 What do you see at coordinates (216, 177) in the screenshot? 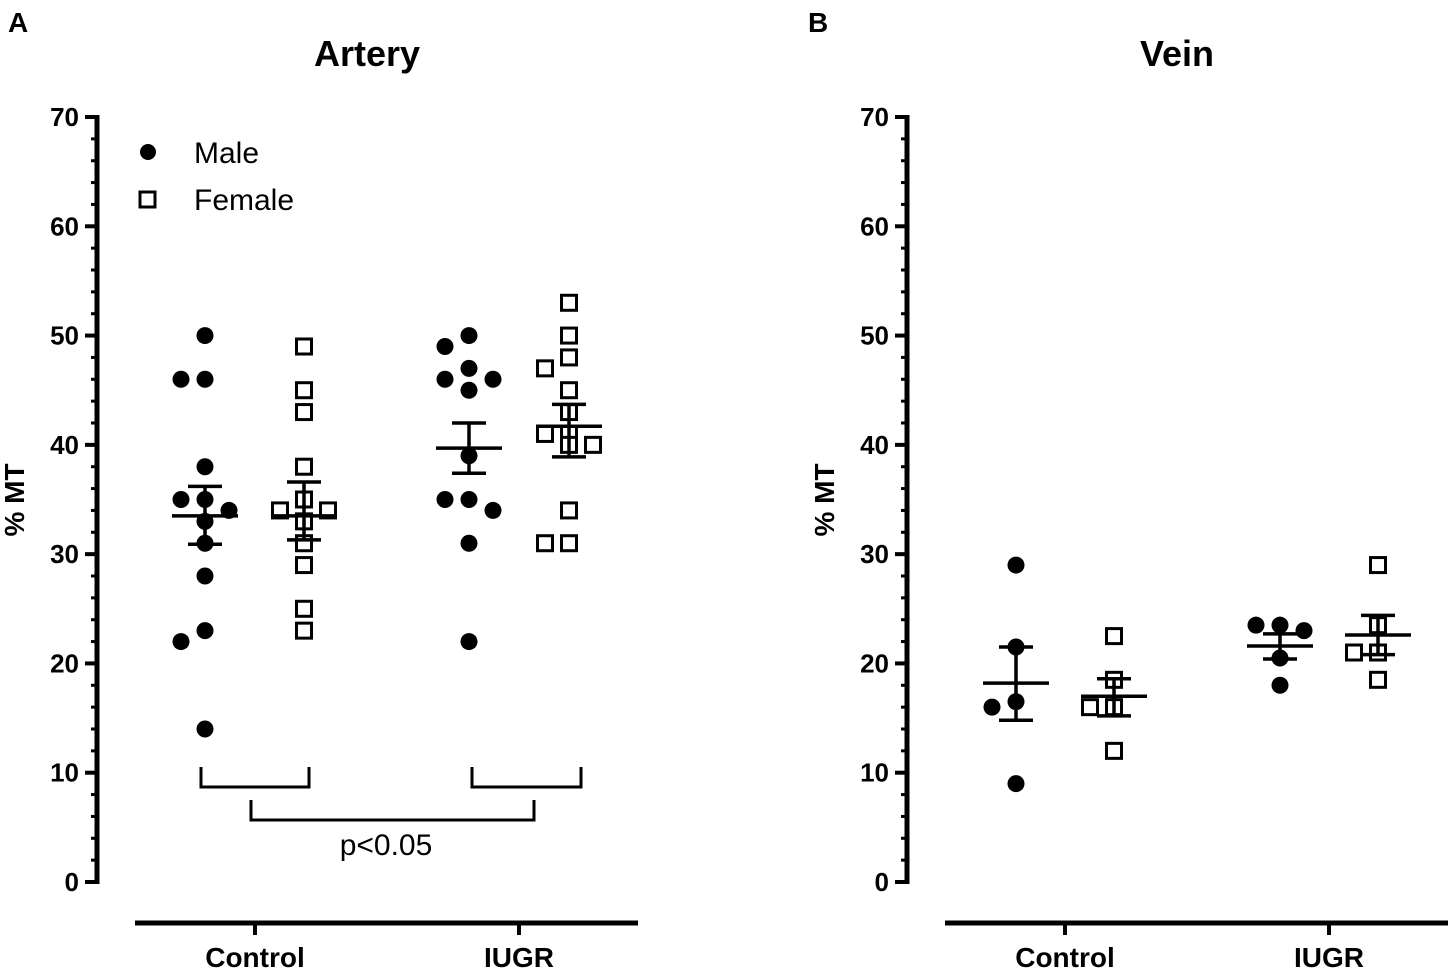
I see `legend: Male Female` at bounding box center [216, 177].